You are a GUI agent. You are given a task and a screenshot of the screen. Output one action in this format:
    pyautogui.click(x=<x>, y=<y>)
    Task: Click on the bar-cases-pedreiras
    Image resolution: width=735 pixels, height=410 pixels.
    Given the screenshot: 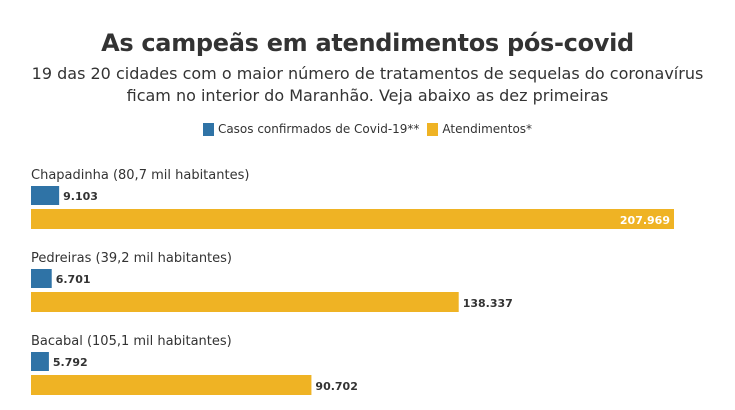 What is the action you would take?
    pyautogui.click(x=41, y=278)
    